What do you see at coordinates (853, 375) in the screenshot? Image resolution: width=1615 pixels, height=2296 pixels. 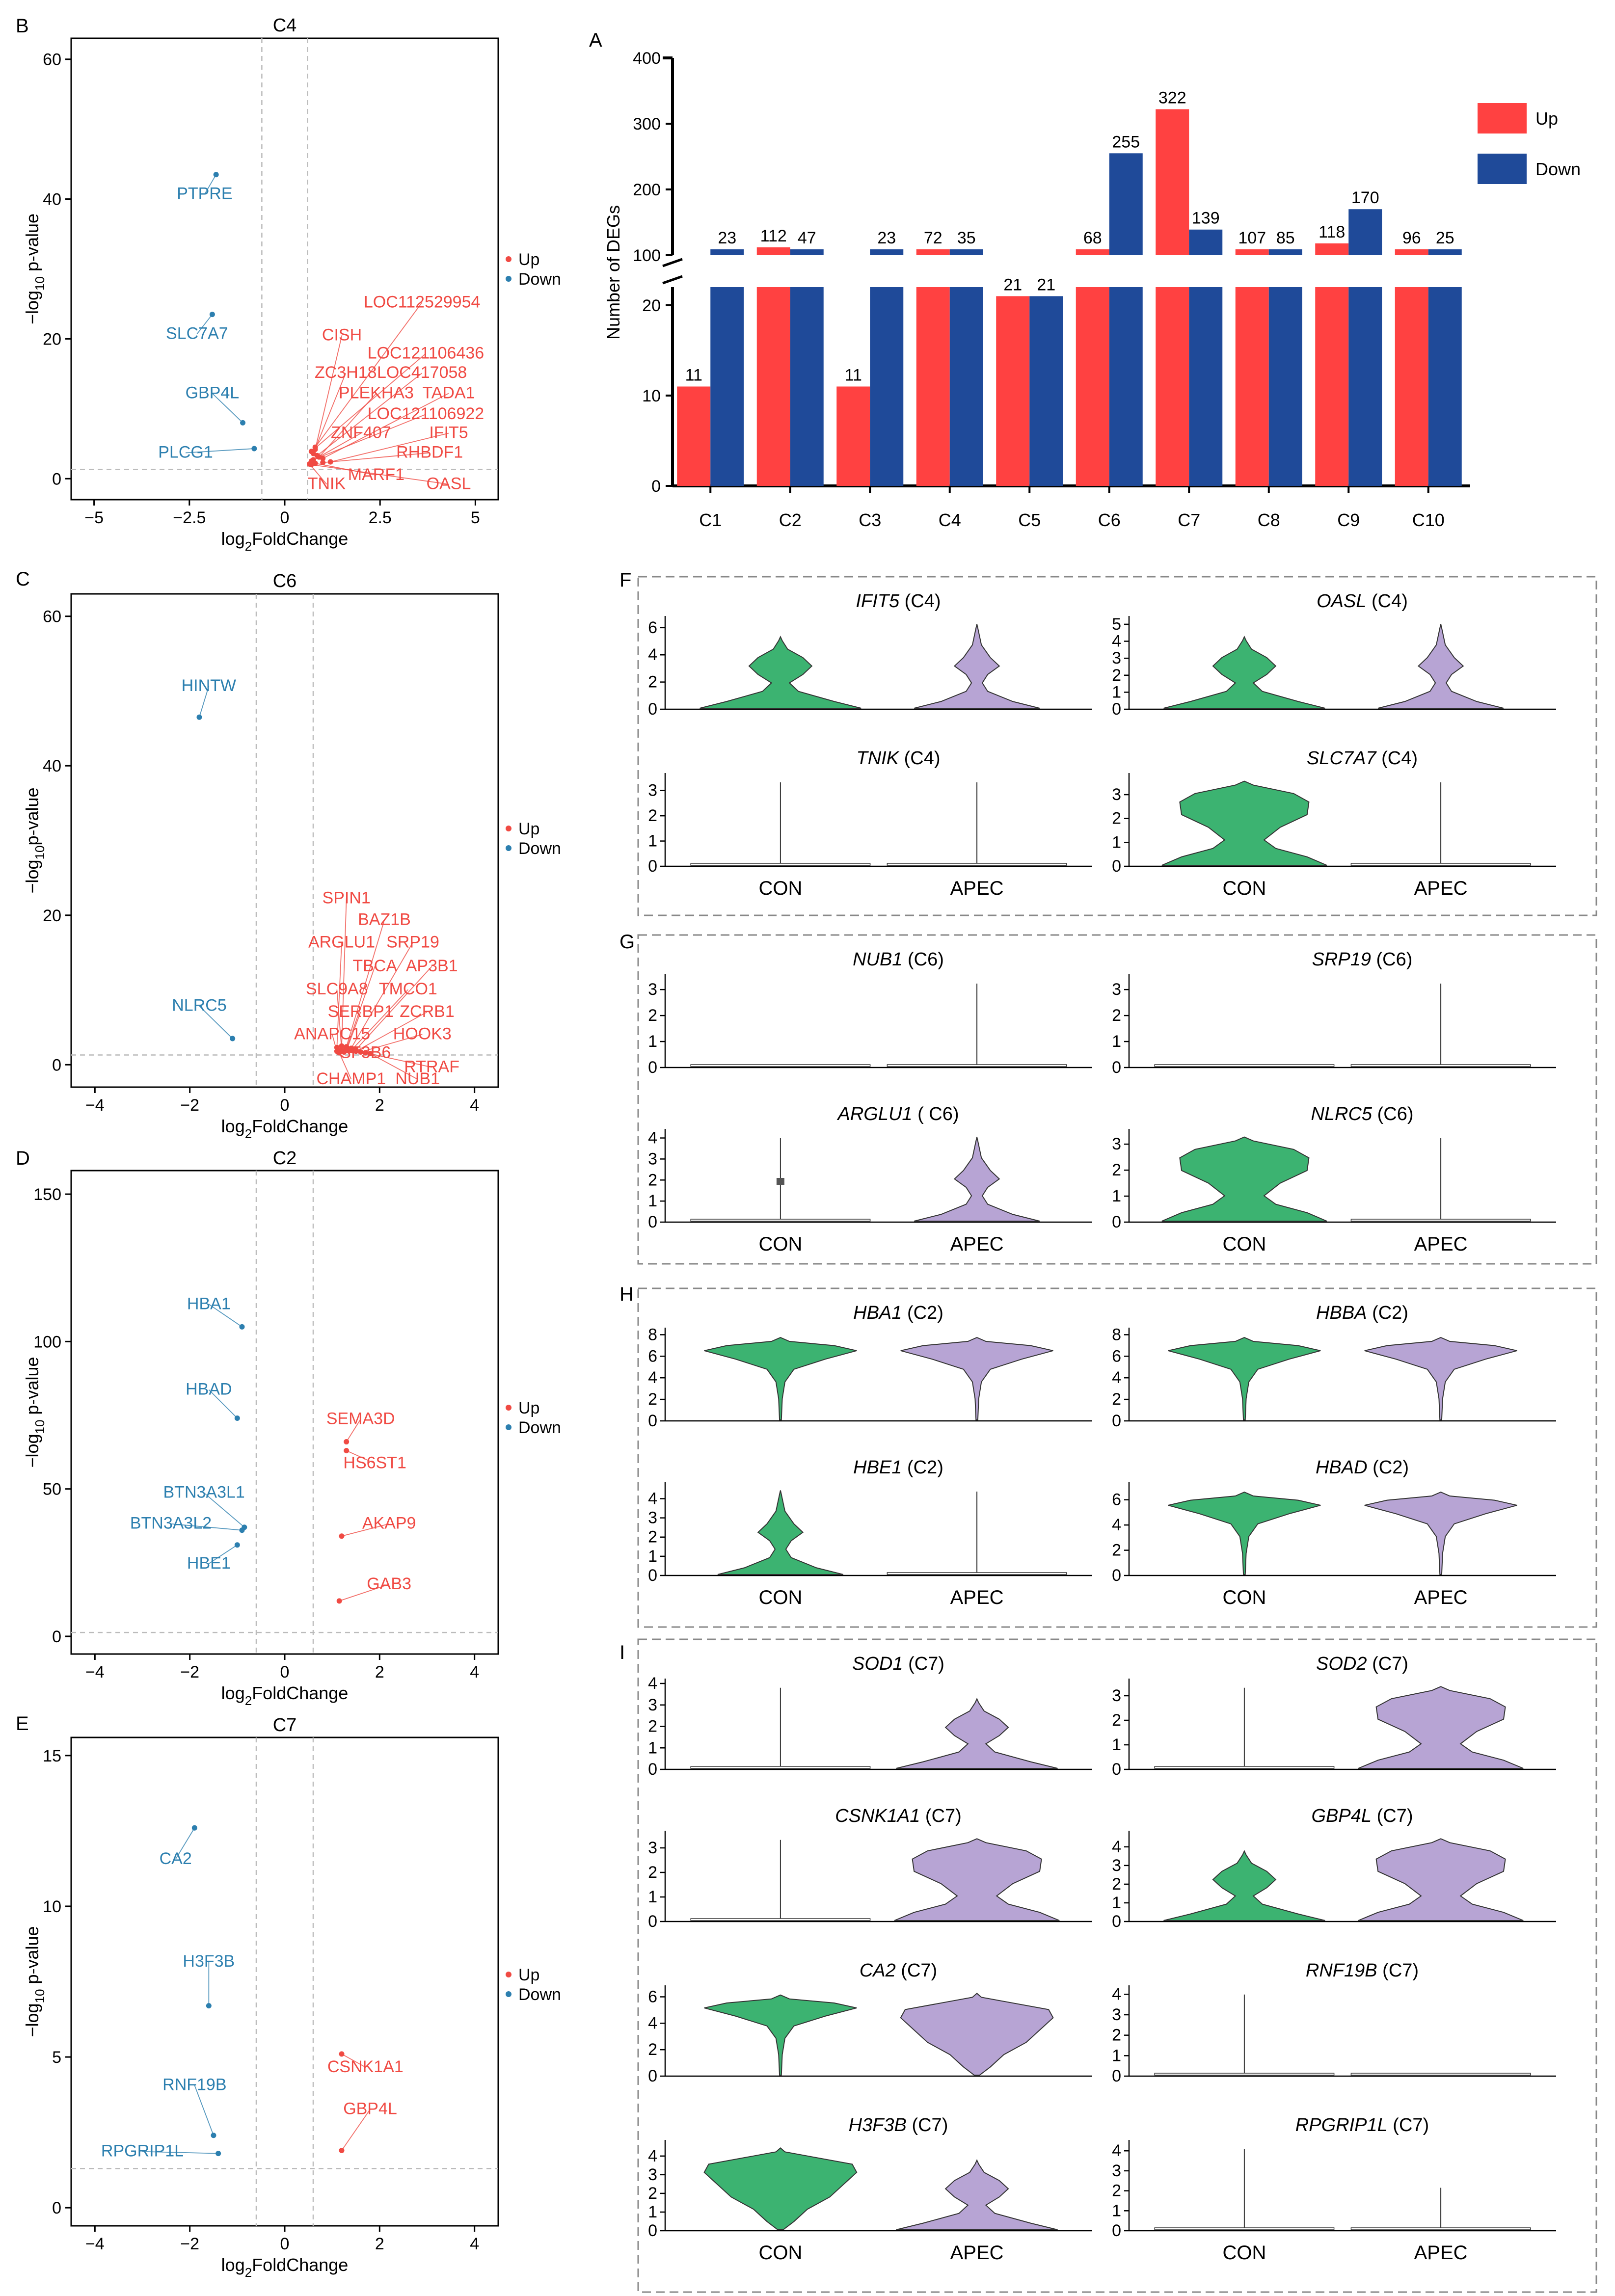 I see `bar-value-label: 11` at bounding box center [853, 375].